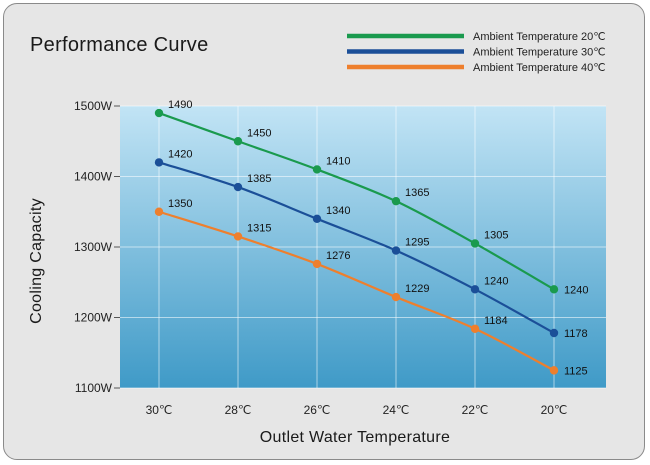 Image resolution: width=650 pixels, height=465 pixels. I want to click on data-label: 1295, so click(417, 243).